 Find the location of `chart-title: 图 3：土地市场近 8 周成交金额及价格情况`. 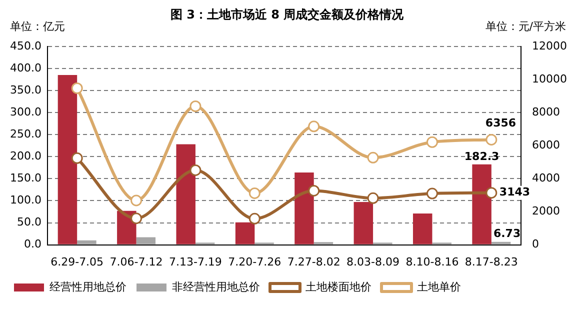

chart-title: 图 3：土地市场近 8 周成交金额及价格情况 is located at coordinates (287, 14).